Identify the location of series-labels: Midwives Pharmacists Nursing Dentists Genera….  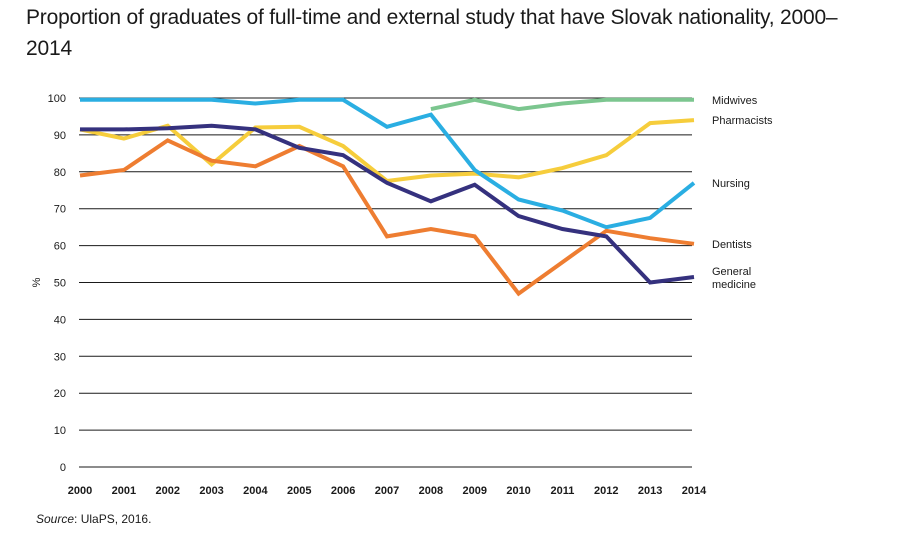
(742, 193).